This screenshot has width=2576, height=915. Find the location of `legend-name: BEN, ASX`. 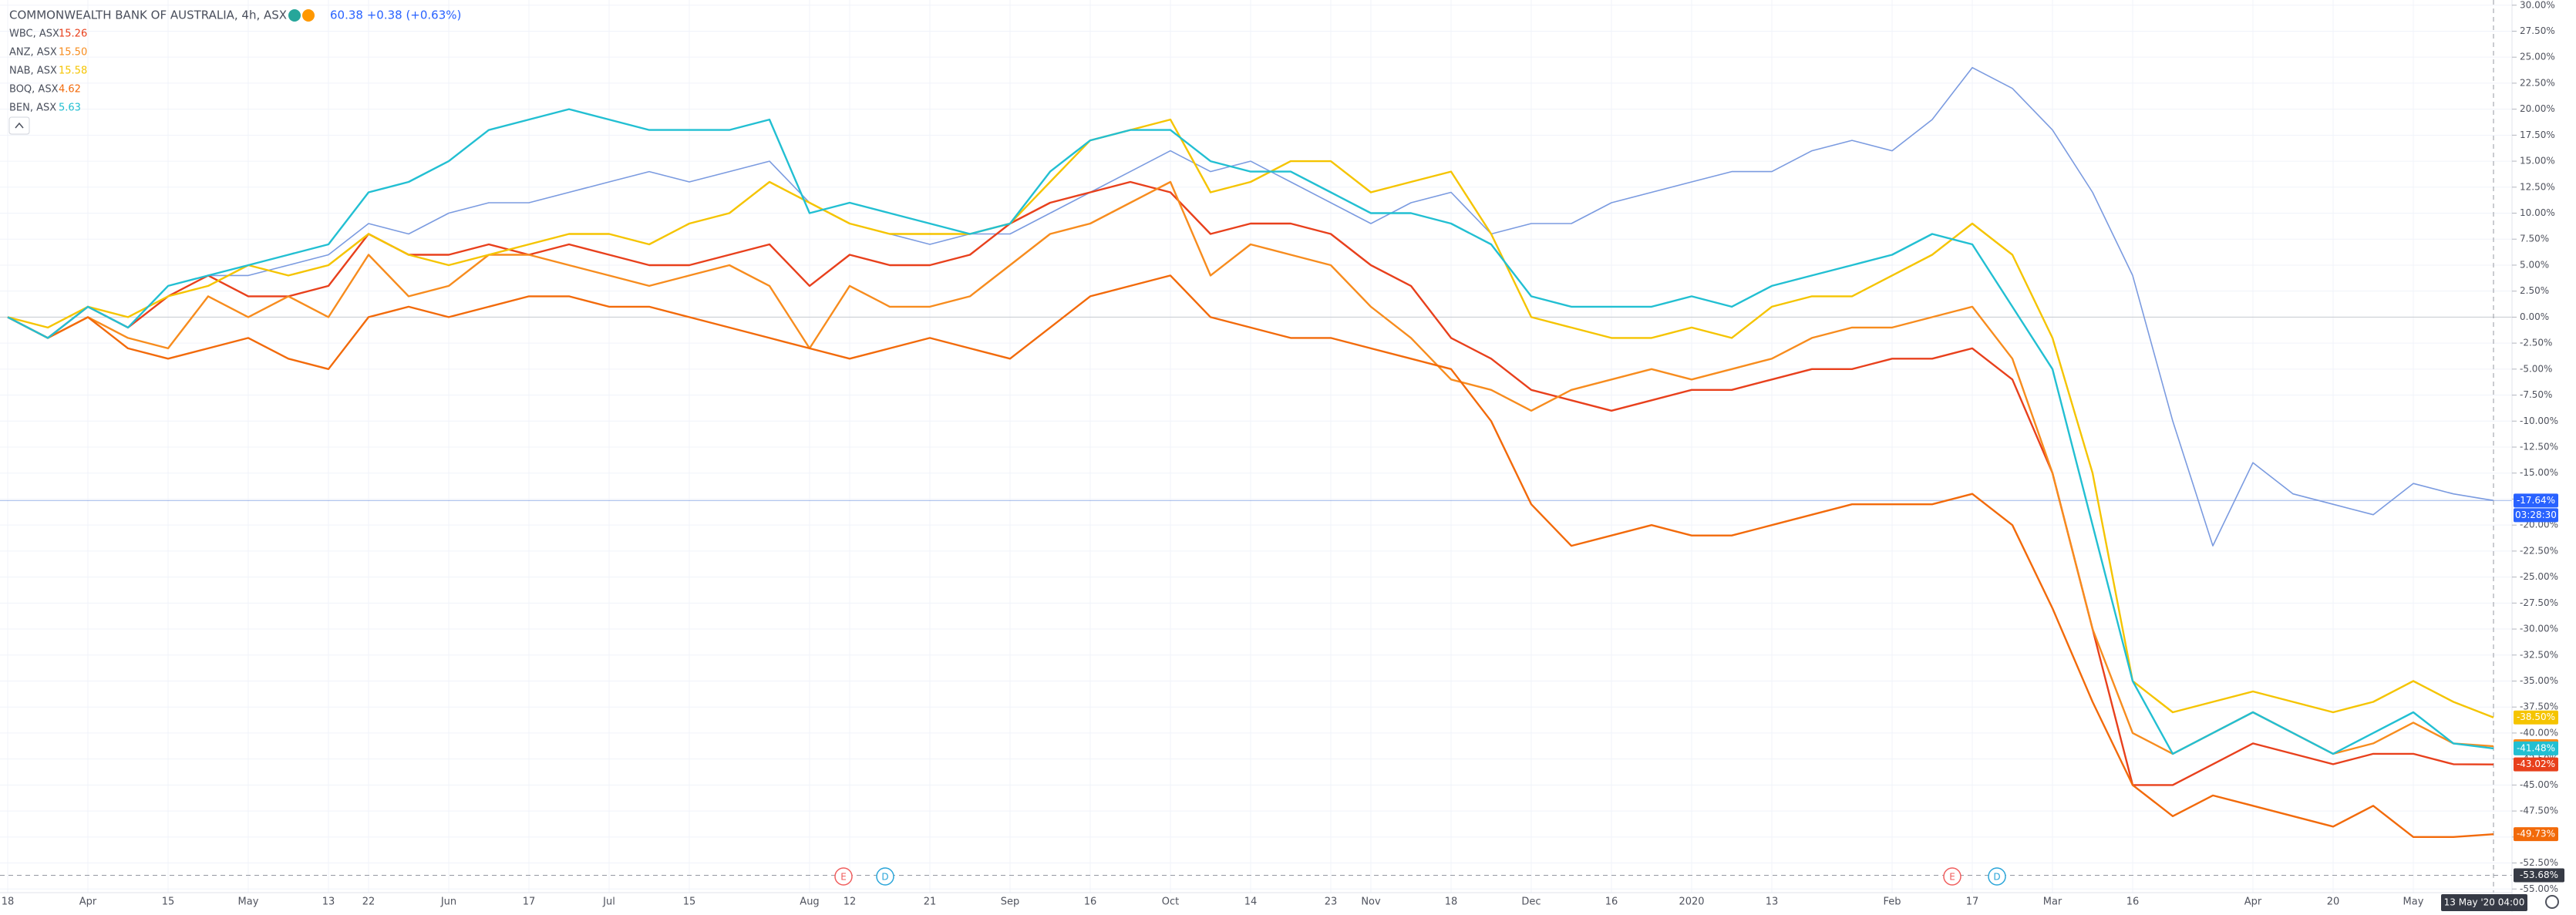

legend-name: BEN, ASX is located at coordinates (32, 108).